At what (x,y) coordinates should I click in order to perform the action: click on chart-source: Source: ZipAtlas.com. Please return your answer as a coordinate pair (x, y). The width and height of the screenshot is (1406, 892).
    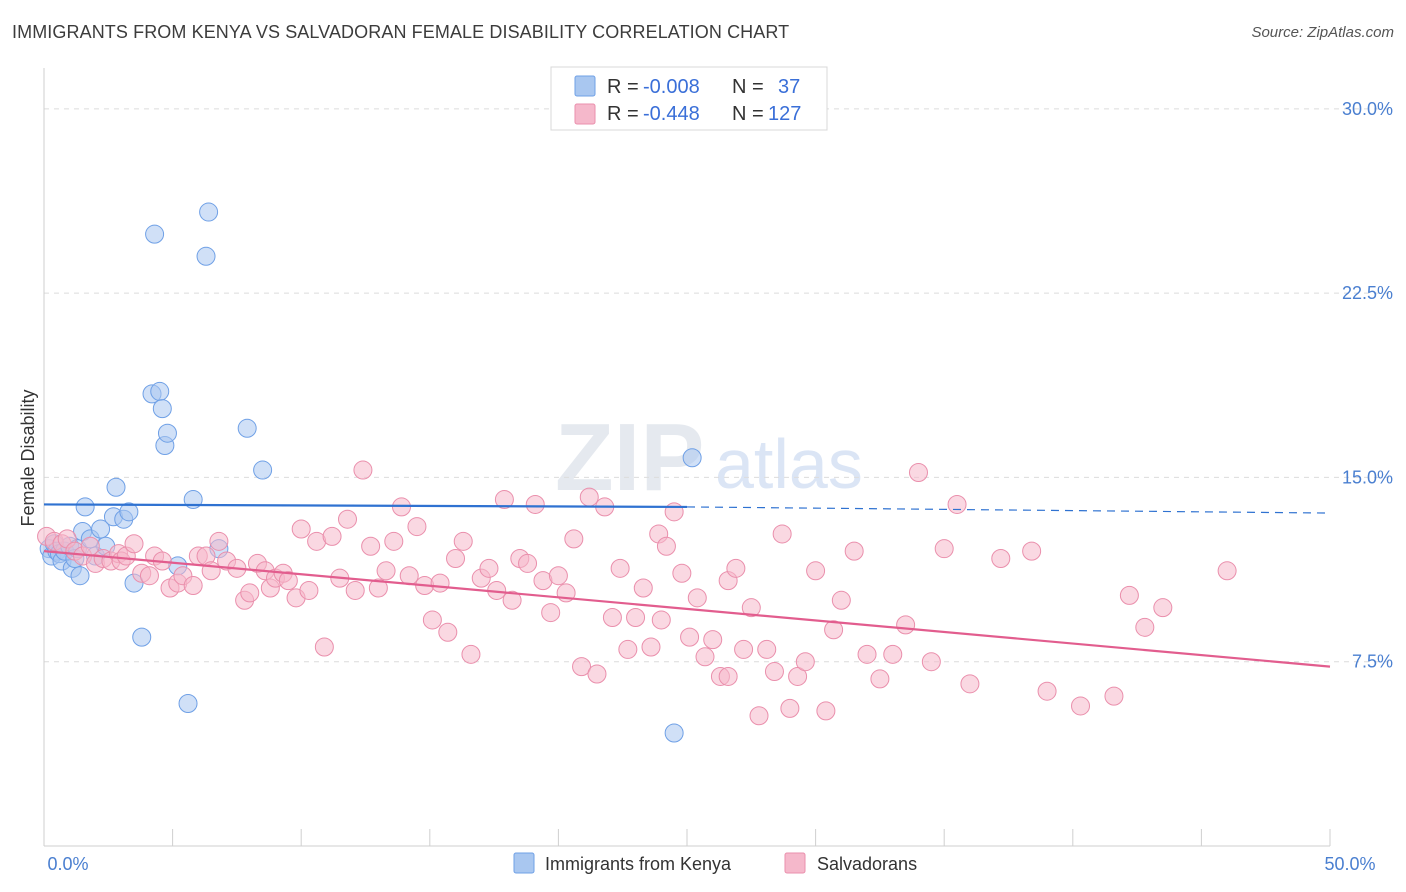
    Looking at the image, I should click on (1322, 32).